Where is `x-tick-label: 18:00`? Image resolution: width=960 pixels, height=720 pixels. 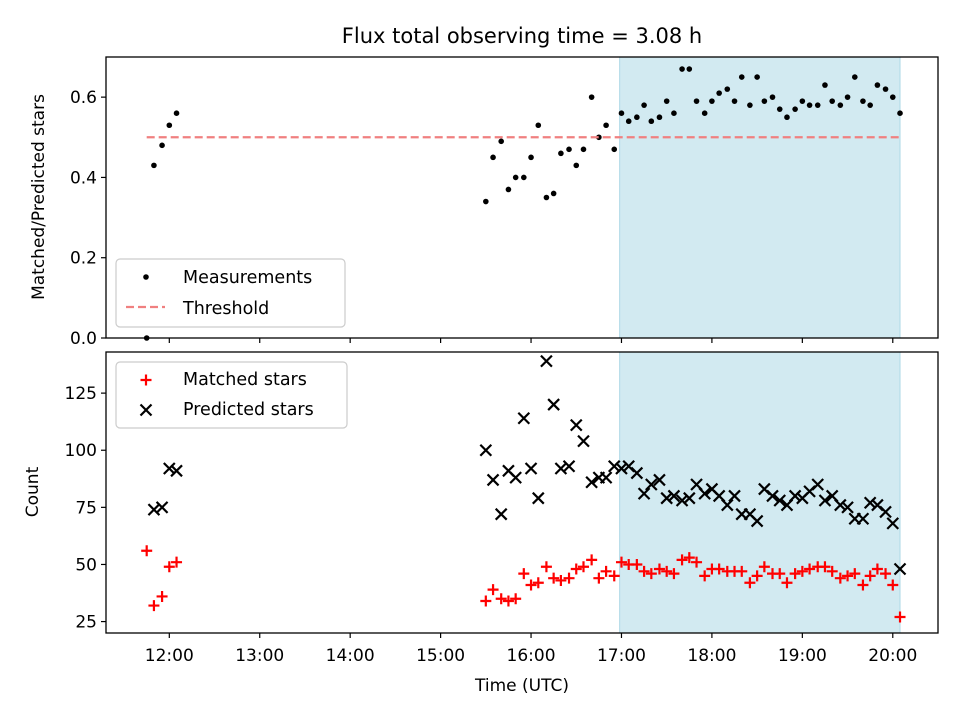
x-tick-label: 18:00 is located at coordinates (711, 656).